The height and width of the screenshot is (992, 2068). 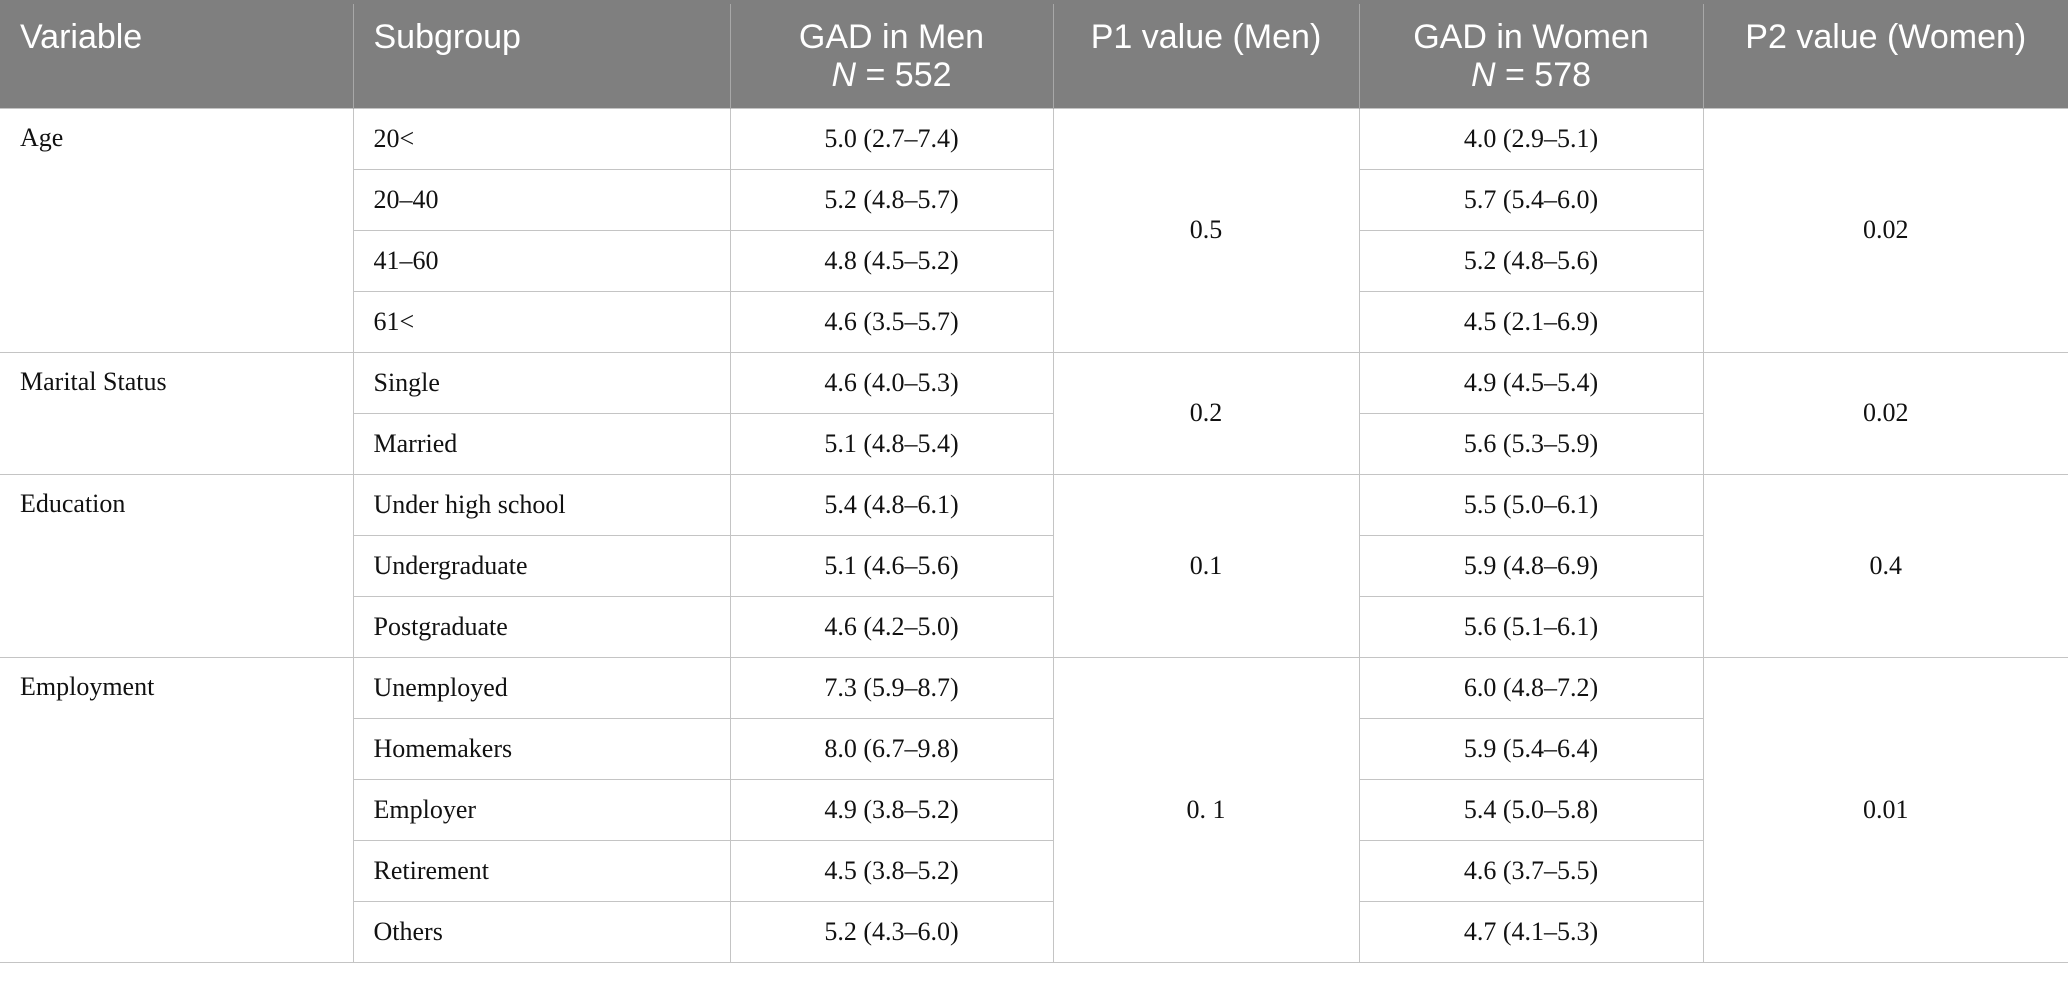 I want to click on gad-women-cell: 5.9 (4.8–6.9), so click(x=1530, y=565).